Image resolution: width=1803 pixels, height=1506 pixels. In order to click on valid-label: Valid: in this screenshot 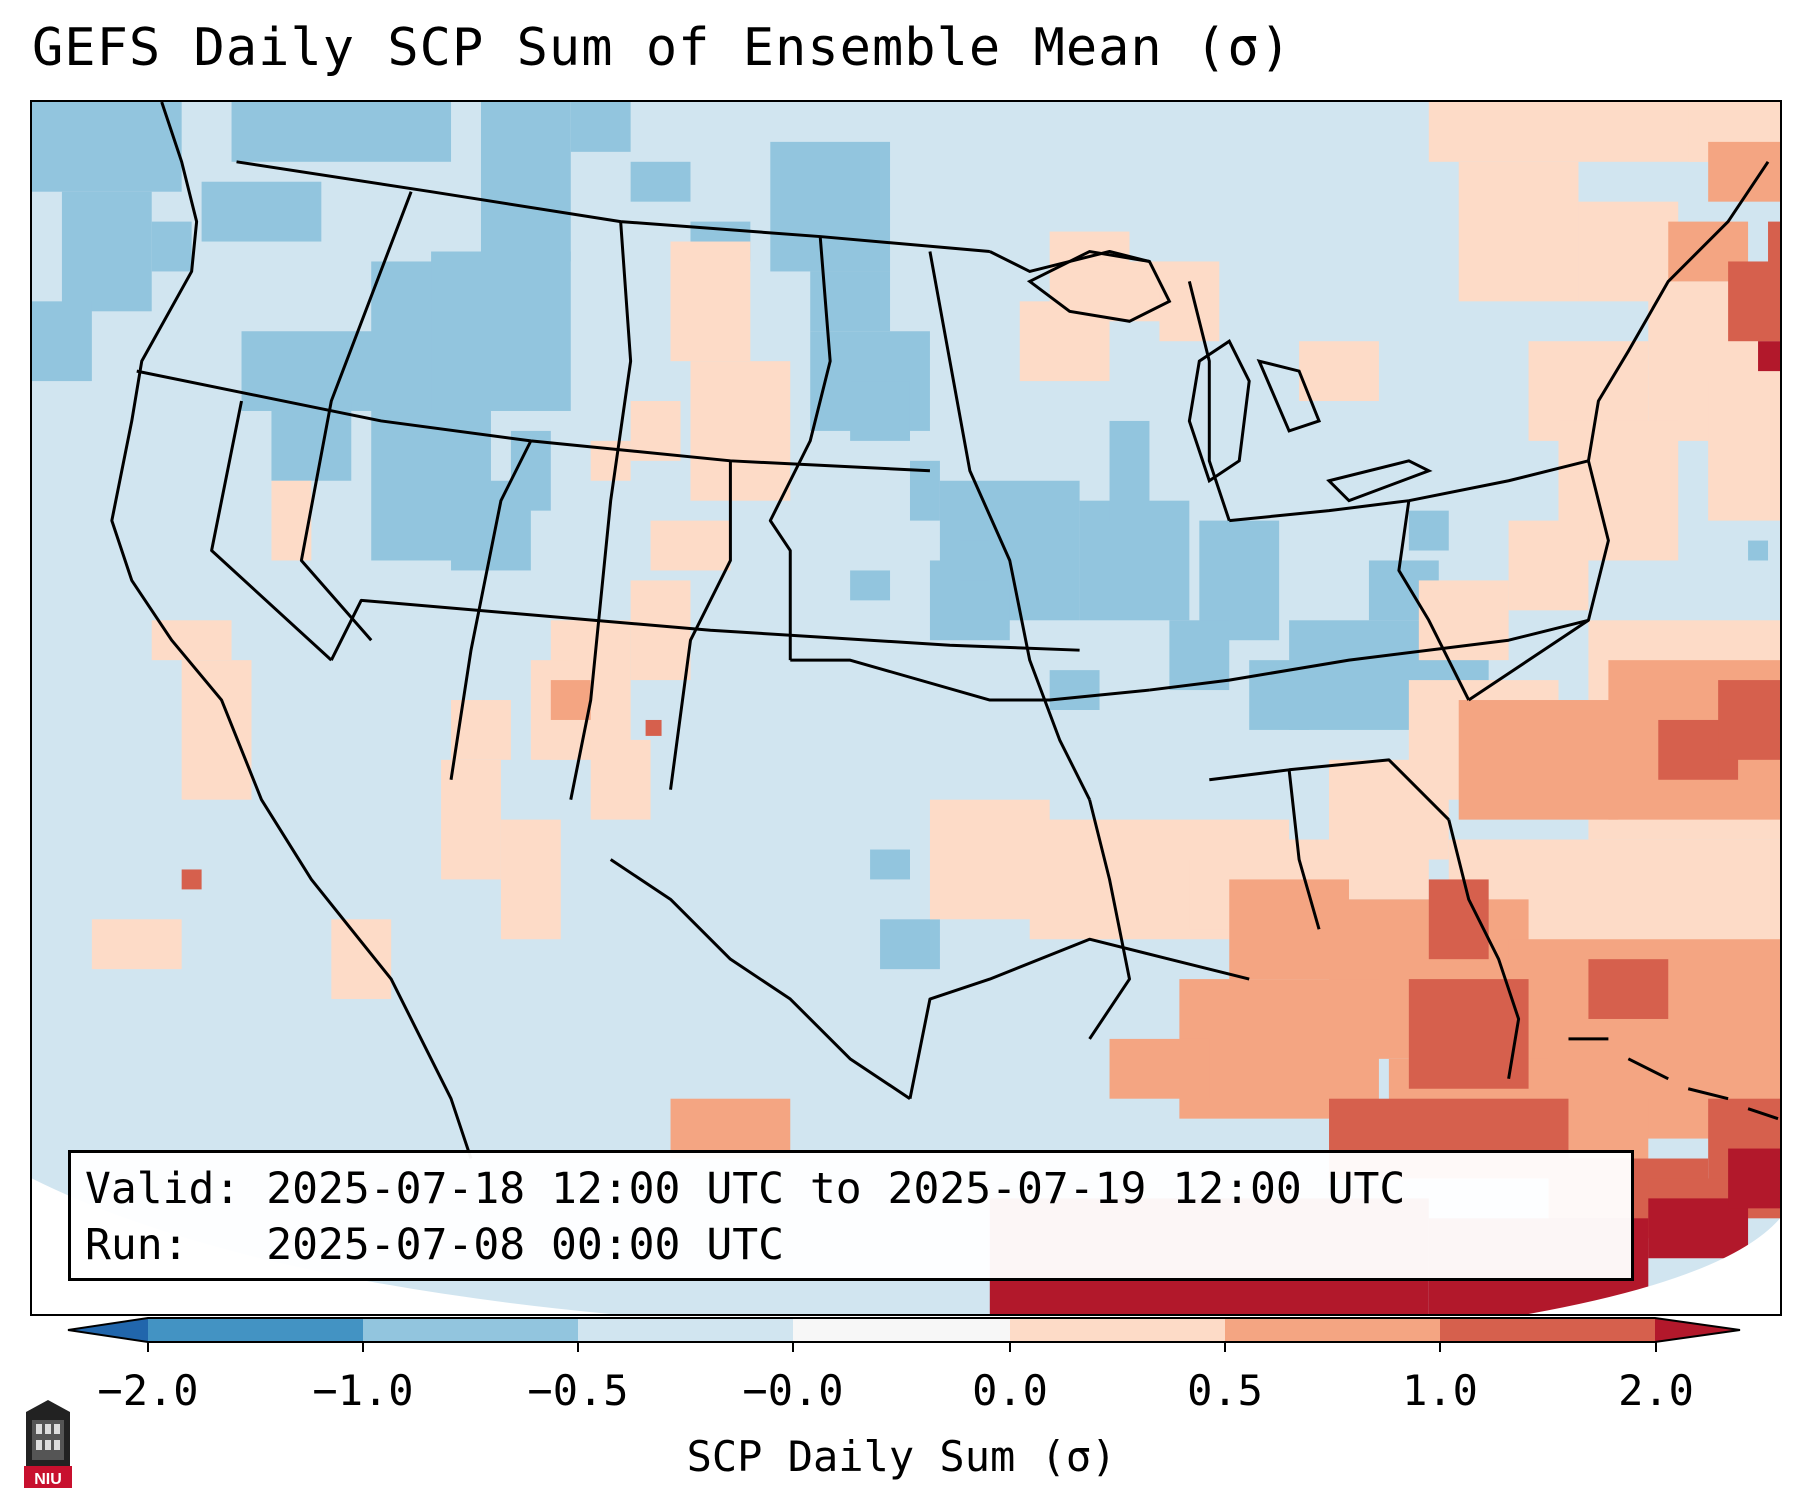, I will do `click(163, 1189)`.